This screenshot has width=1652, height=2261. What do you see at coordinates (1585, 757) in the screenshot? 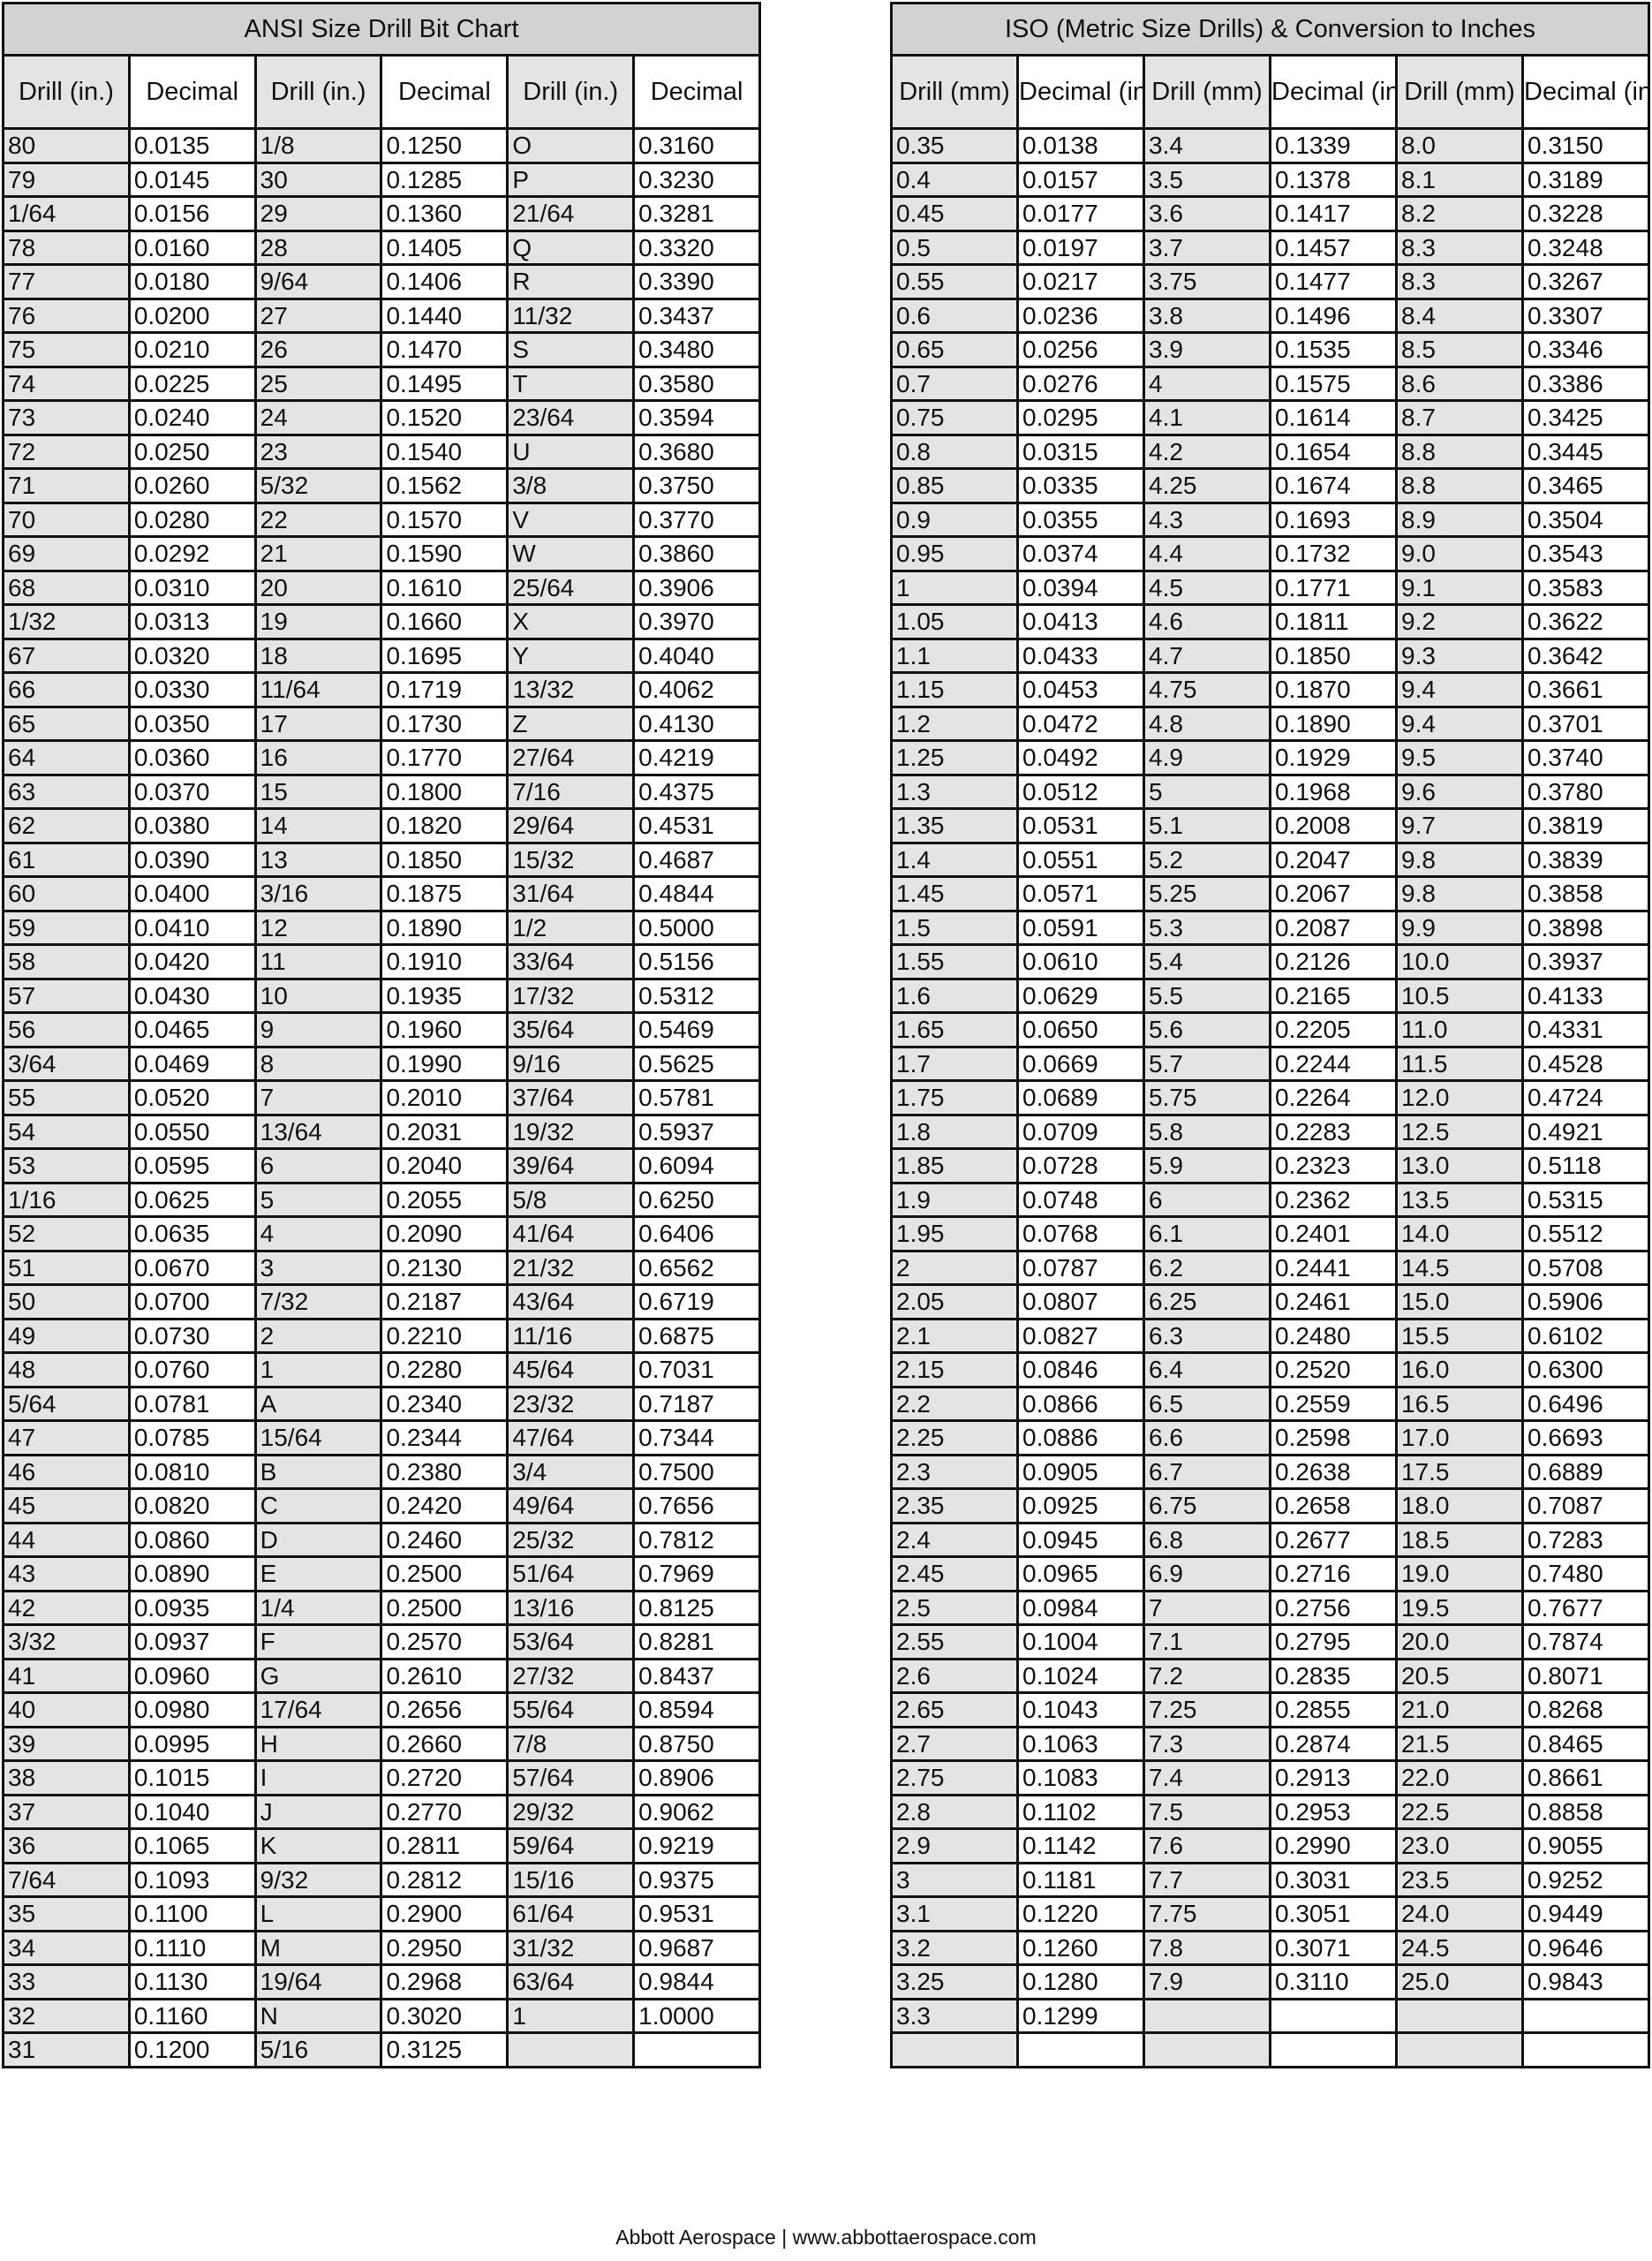
I see `decimal-cell: 0.3740` at bounding box center [1585, 757].